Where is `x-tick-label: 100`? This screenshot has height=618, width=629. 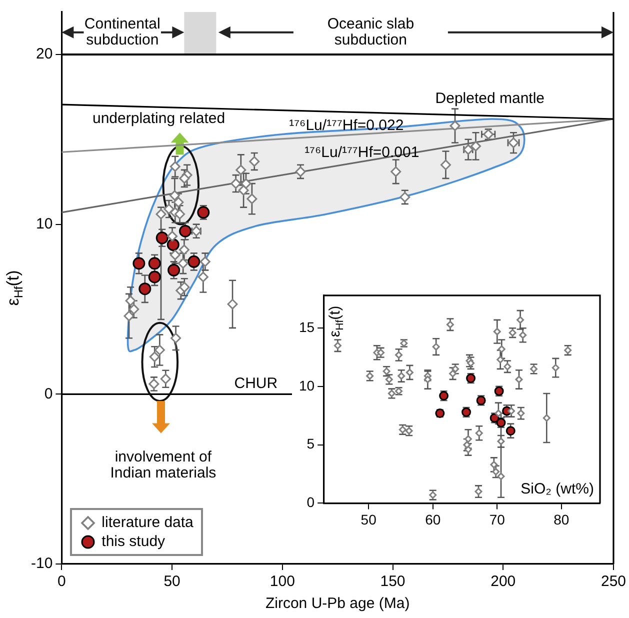 x-tick-label: 100 is located at coordinates (282, 581).